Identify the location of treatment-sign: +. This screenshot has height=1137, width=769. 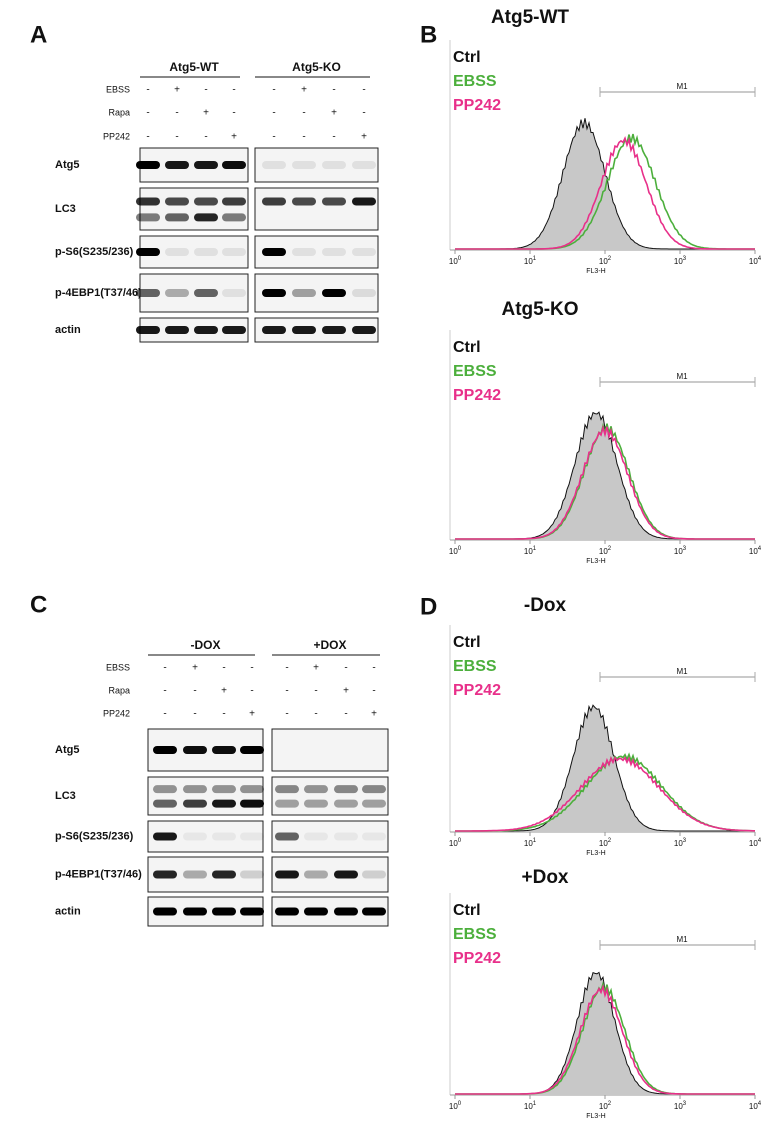
(364, 137).